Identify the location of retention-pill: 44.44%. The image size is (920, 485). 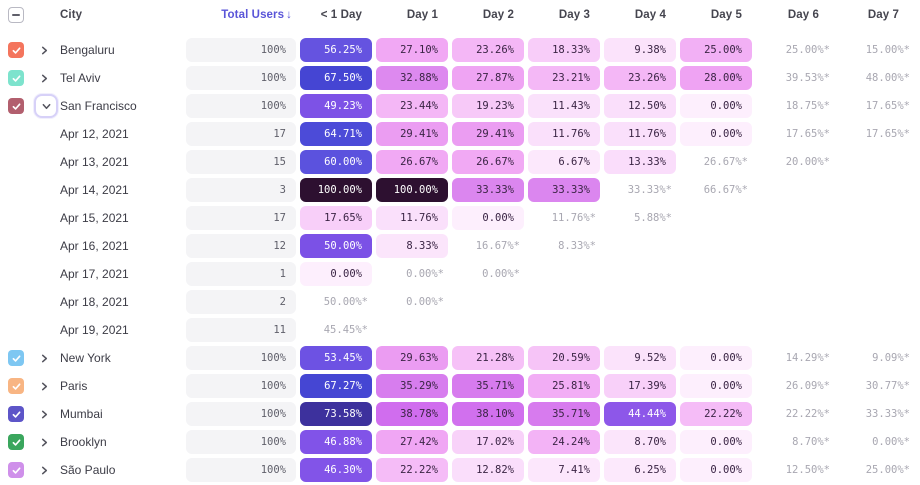
(640, 414).